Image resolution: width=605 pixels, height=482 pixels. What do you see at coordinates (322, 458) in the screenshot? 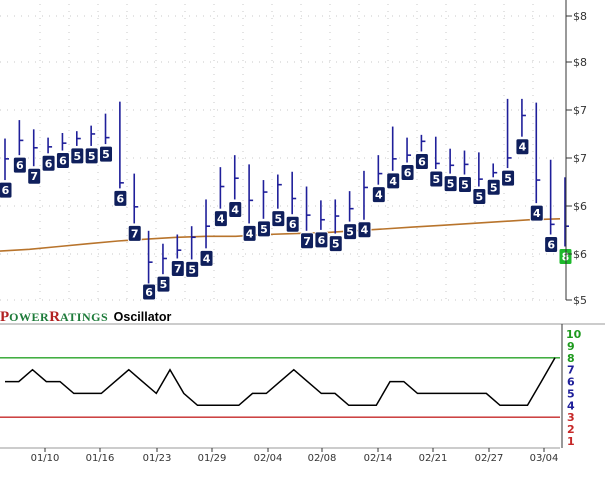
I see `oscillator-x-tick-label: 02/08` at bounding box center [322, 458].